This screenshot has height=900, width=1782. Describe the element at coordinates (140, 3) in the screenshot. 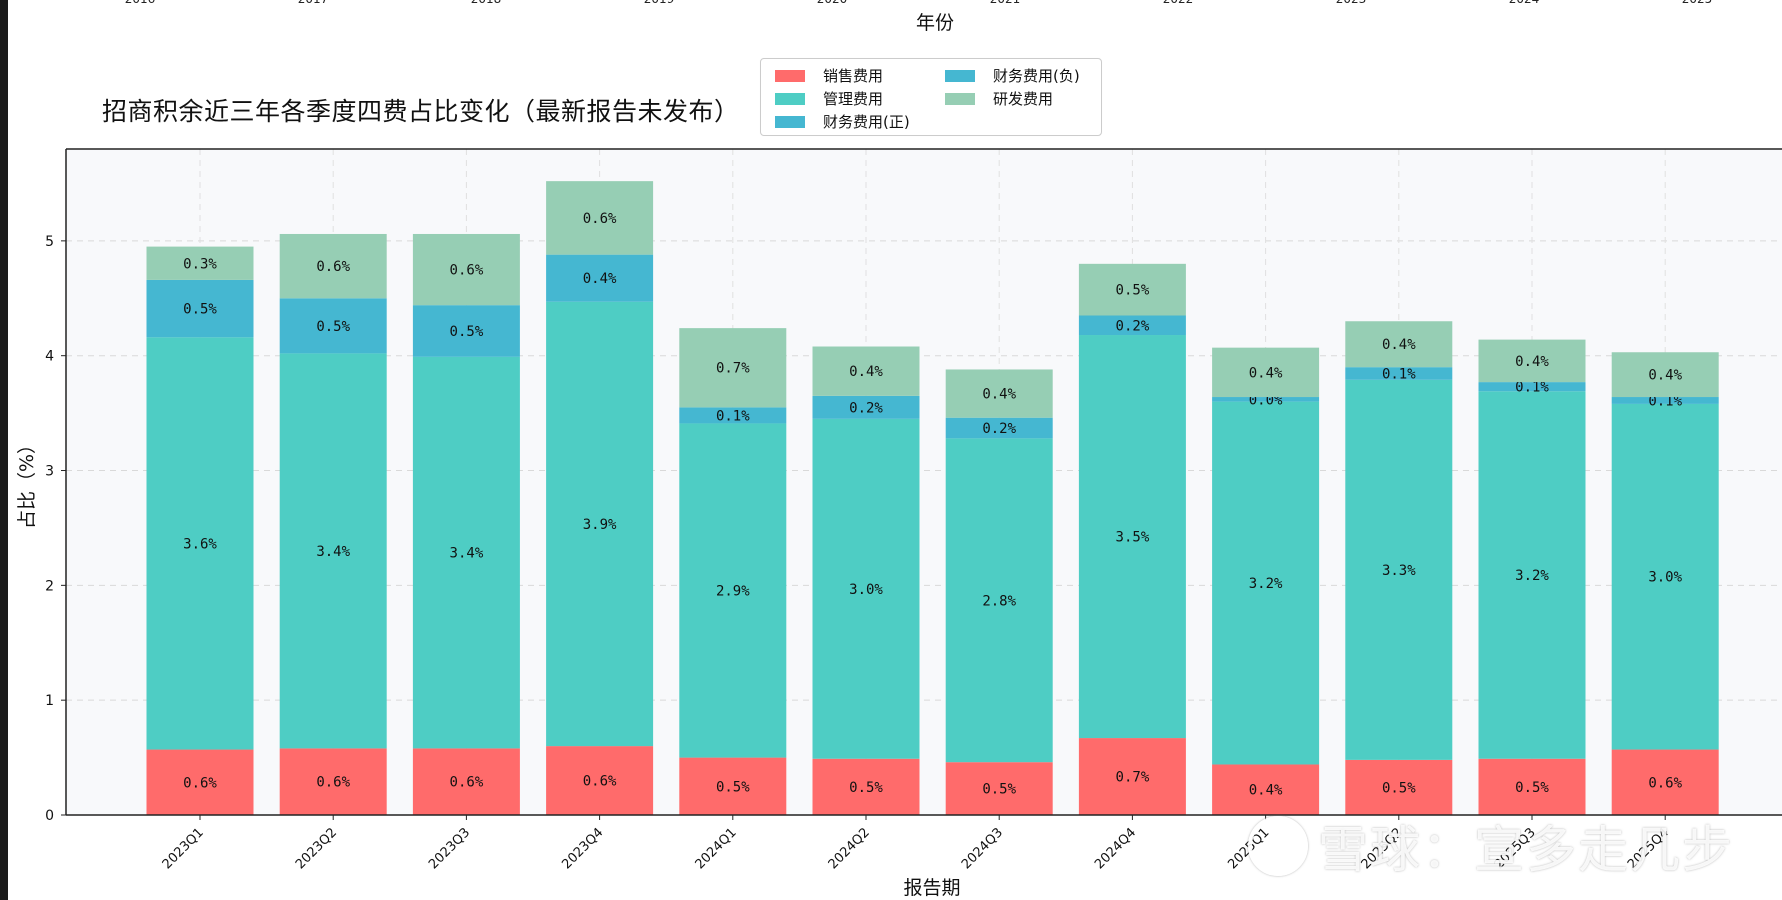

I see `prev-tick-label: 2016` at that location.